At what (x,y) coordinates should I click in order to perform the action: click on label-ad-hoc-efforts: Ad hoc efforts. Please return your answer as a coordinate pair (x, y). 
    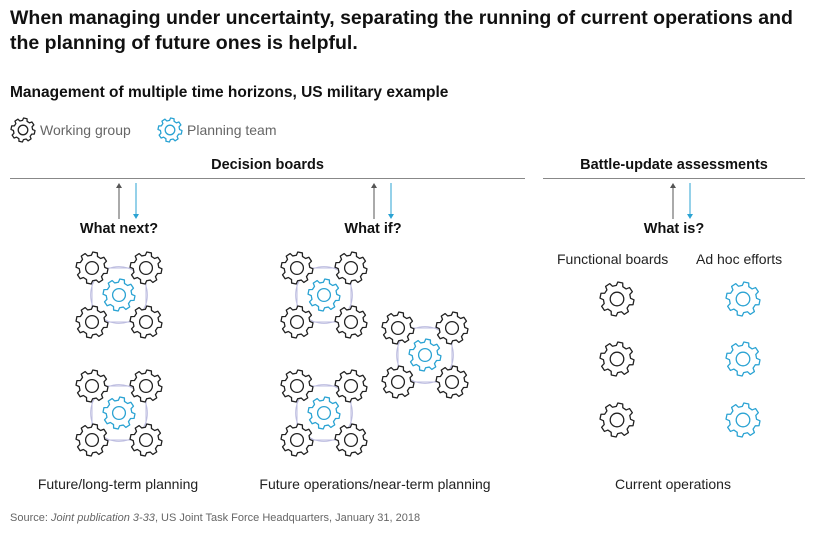
    Looking at the image, I should click on (739, 259).